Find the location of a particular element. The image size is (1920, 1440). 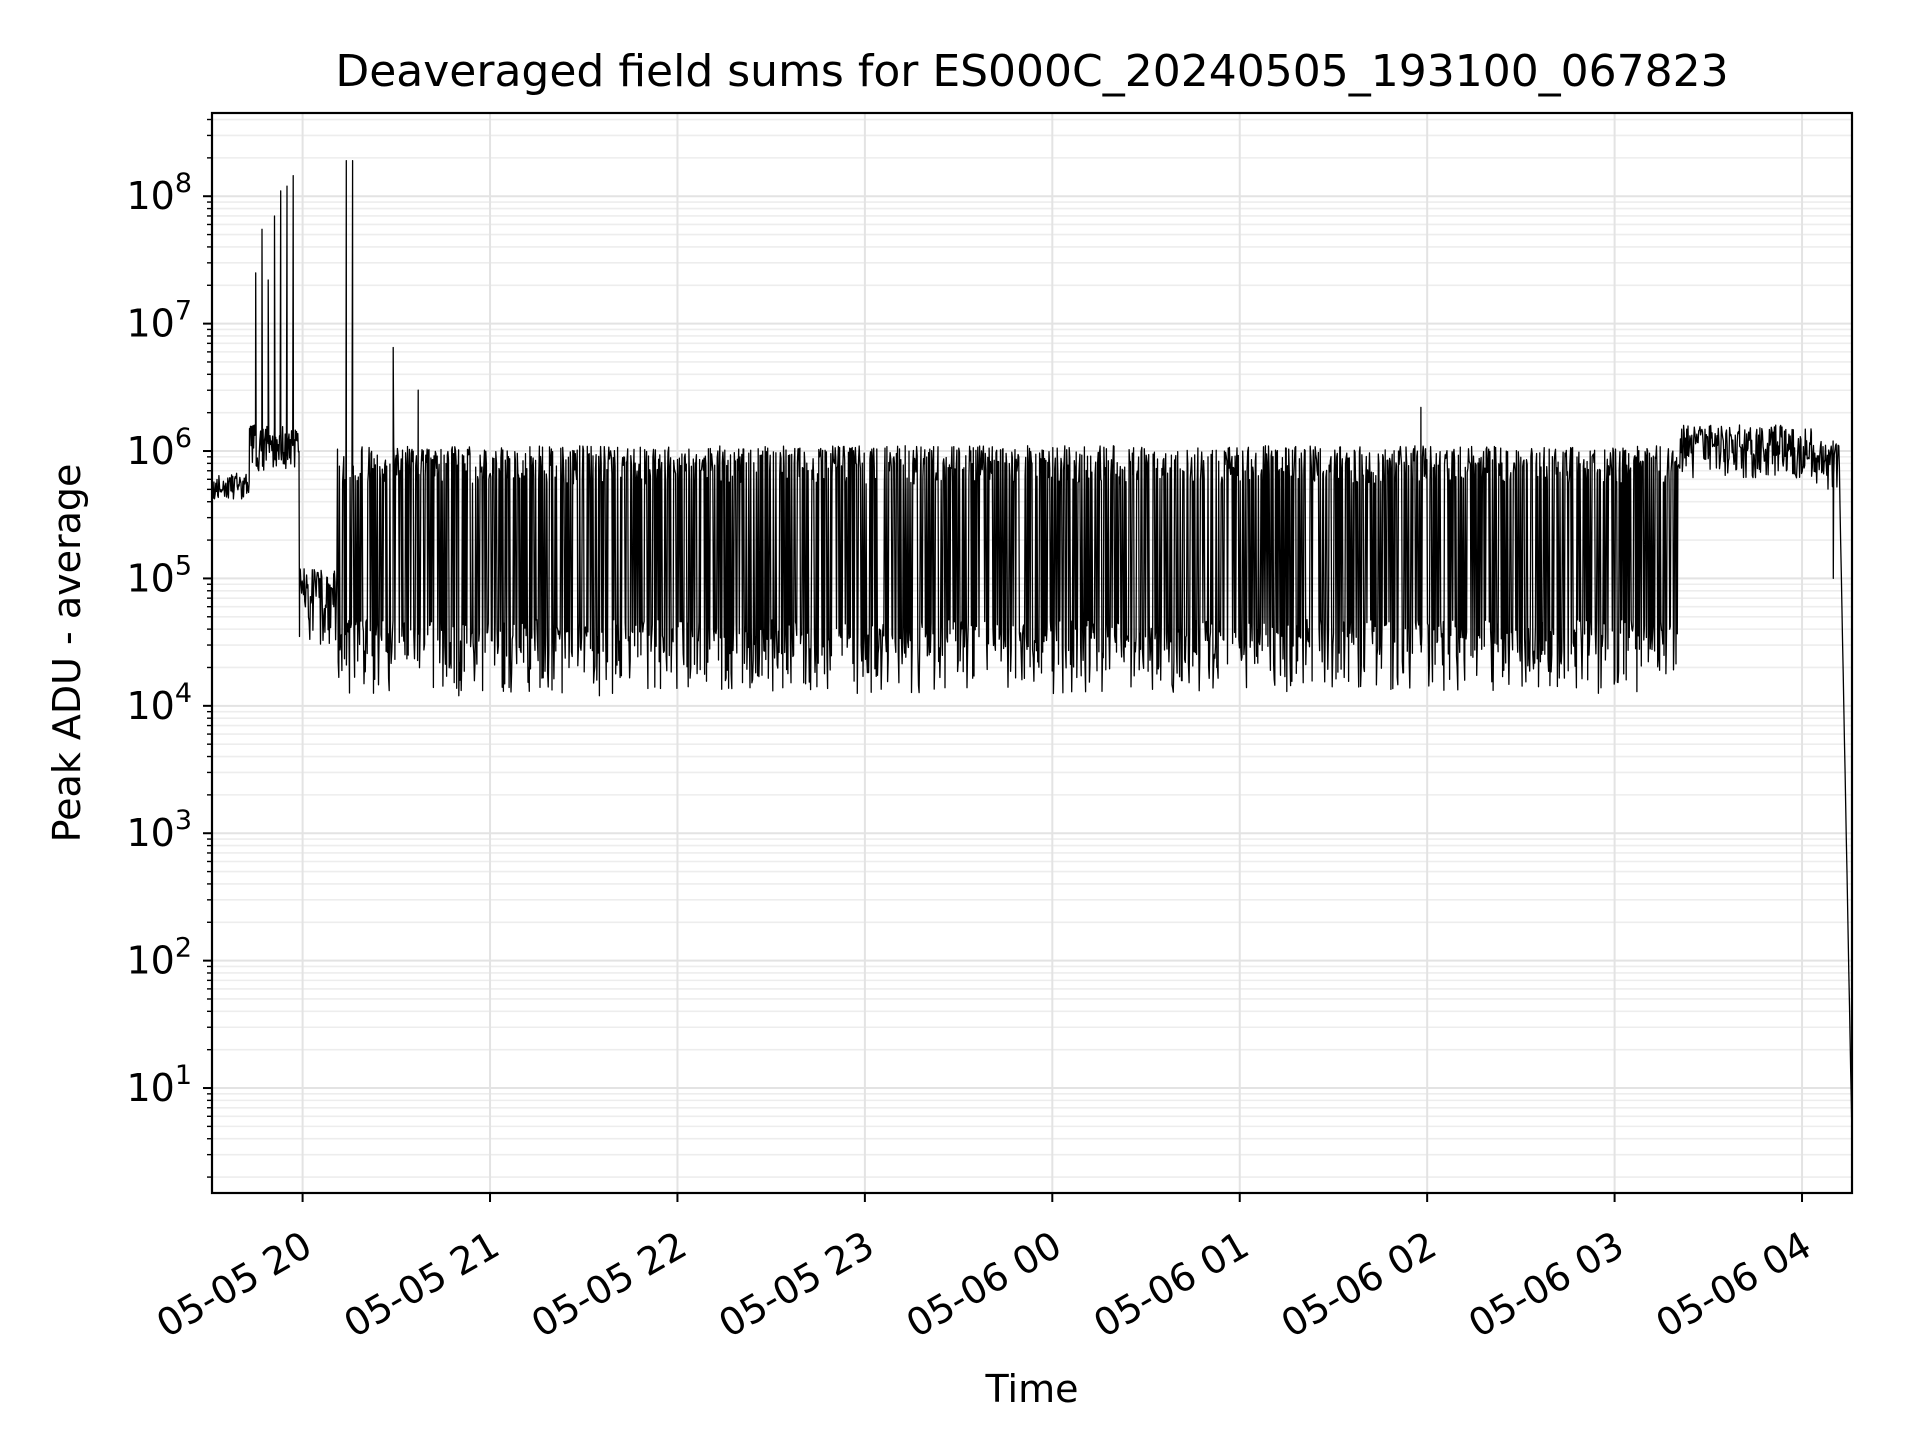

y-tick-label-exponent: 1 is located at coordinates (183, 1075).